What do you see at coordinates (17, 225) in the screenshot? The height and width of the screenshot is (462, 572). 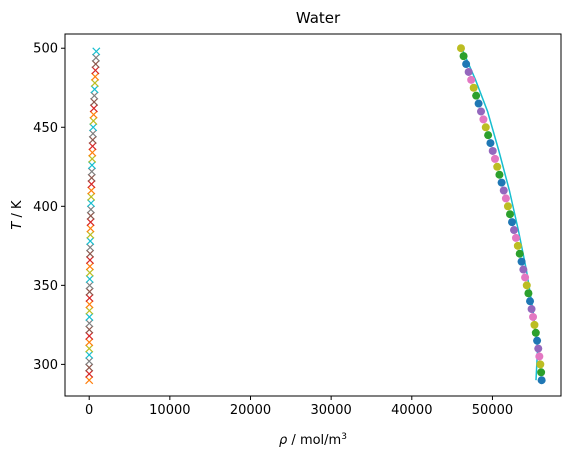 I see `y-axis-symbol: T` at bounding box center [17, 225].